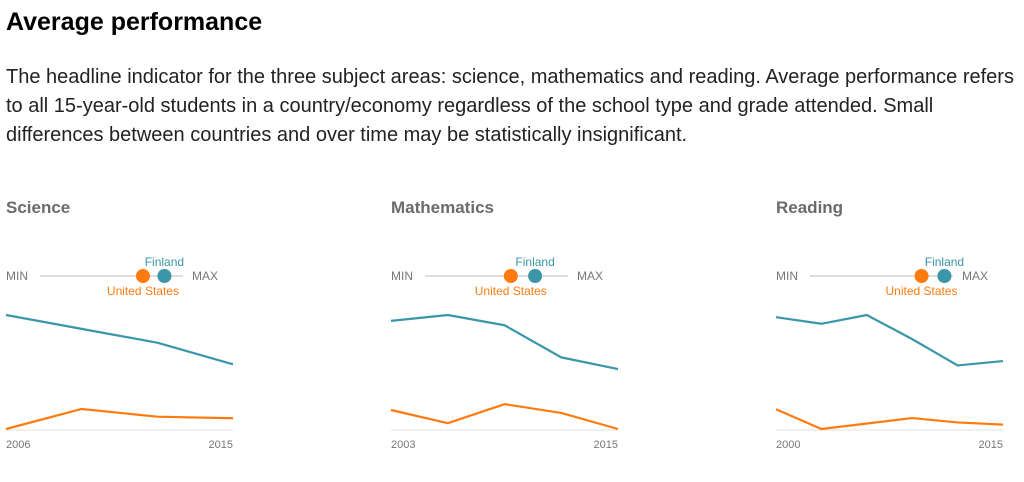 This screenshot has height=482, width=1024. I want to click on x-tick-label-start: 2003, so click(403, 445).